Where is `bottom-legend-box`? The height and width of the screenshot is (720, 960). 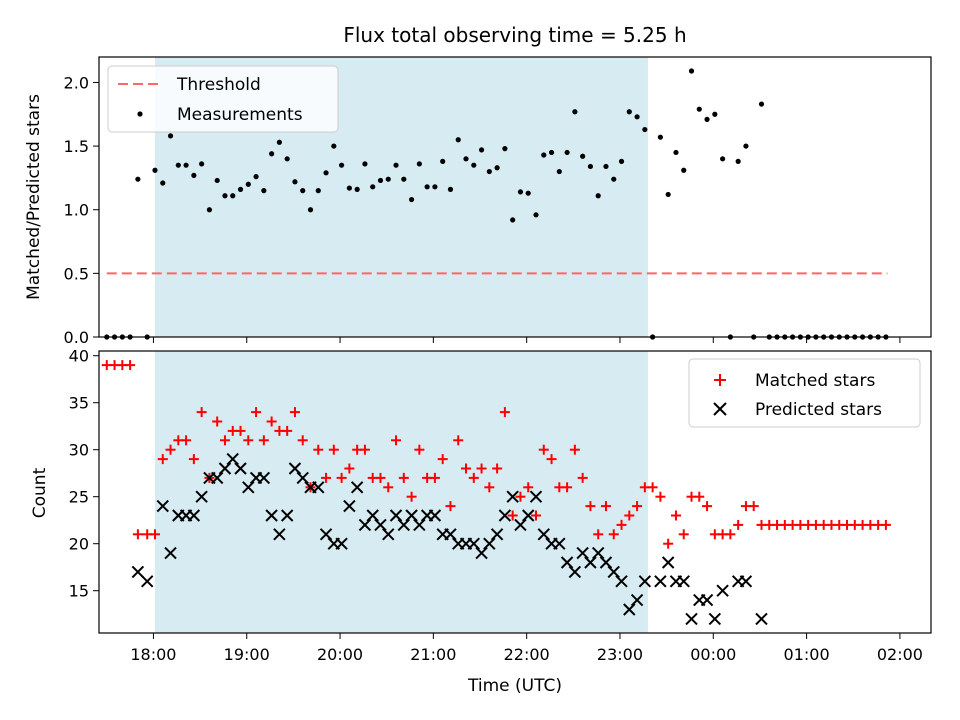
bottom-legend-box is located at coordinates (804, 393).